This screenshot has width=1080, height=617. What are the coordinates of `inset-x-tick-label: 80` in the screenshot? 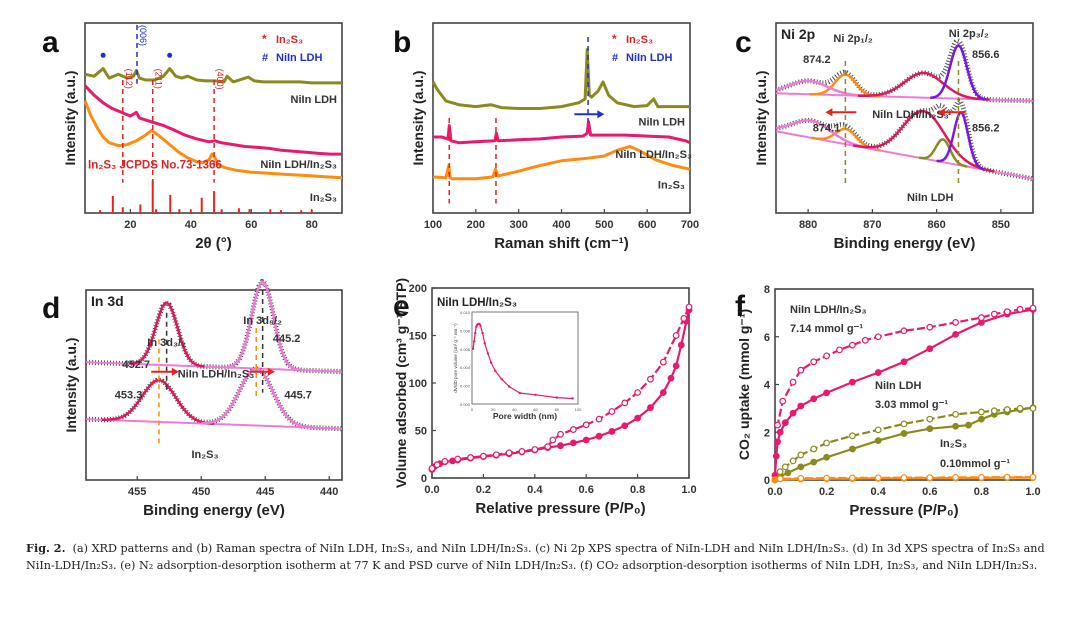 It's located at (557, 409).